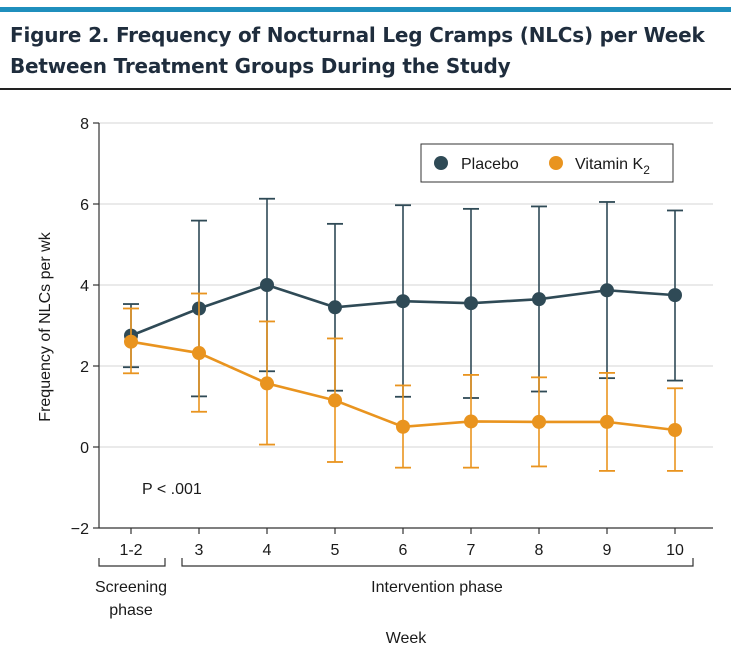  What do you see at coordinates (172, 489) in the screenshot?
I see `p-value-annotation: P < .001` at bounding box center [172, 489].